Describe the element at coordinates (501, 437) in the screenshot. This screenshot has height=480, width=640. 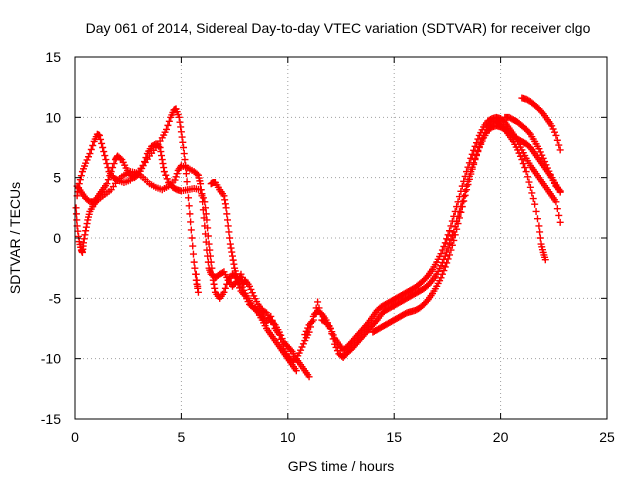
I see `x-tick-label: 20` at that location.